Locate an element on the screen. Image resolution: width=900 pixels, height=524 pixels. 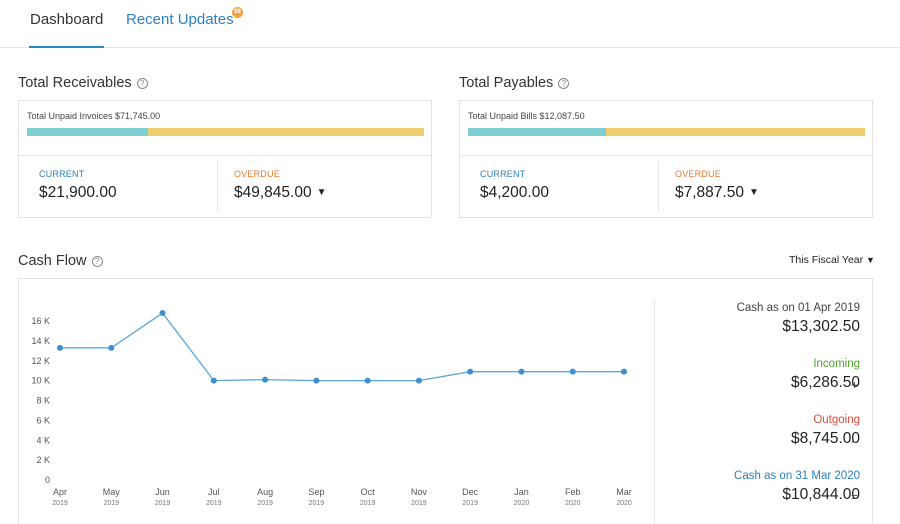
x-tick-label: Oct is located at coordinates (368, 492).